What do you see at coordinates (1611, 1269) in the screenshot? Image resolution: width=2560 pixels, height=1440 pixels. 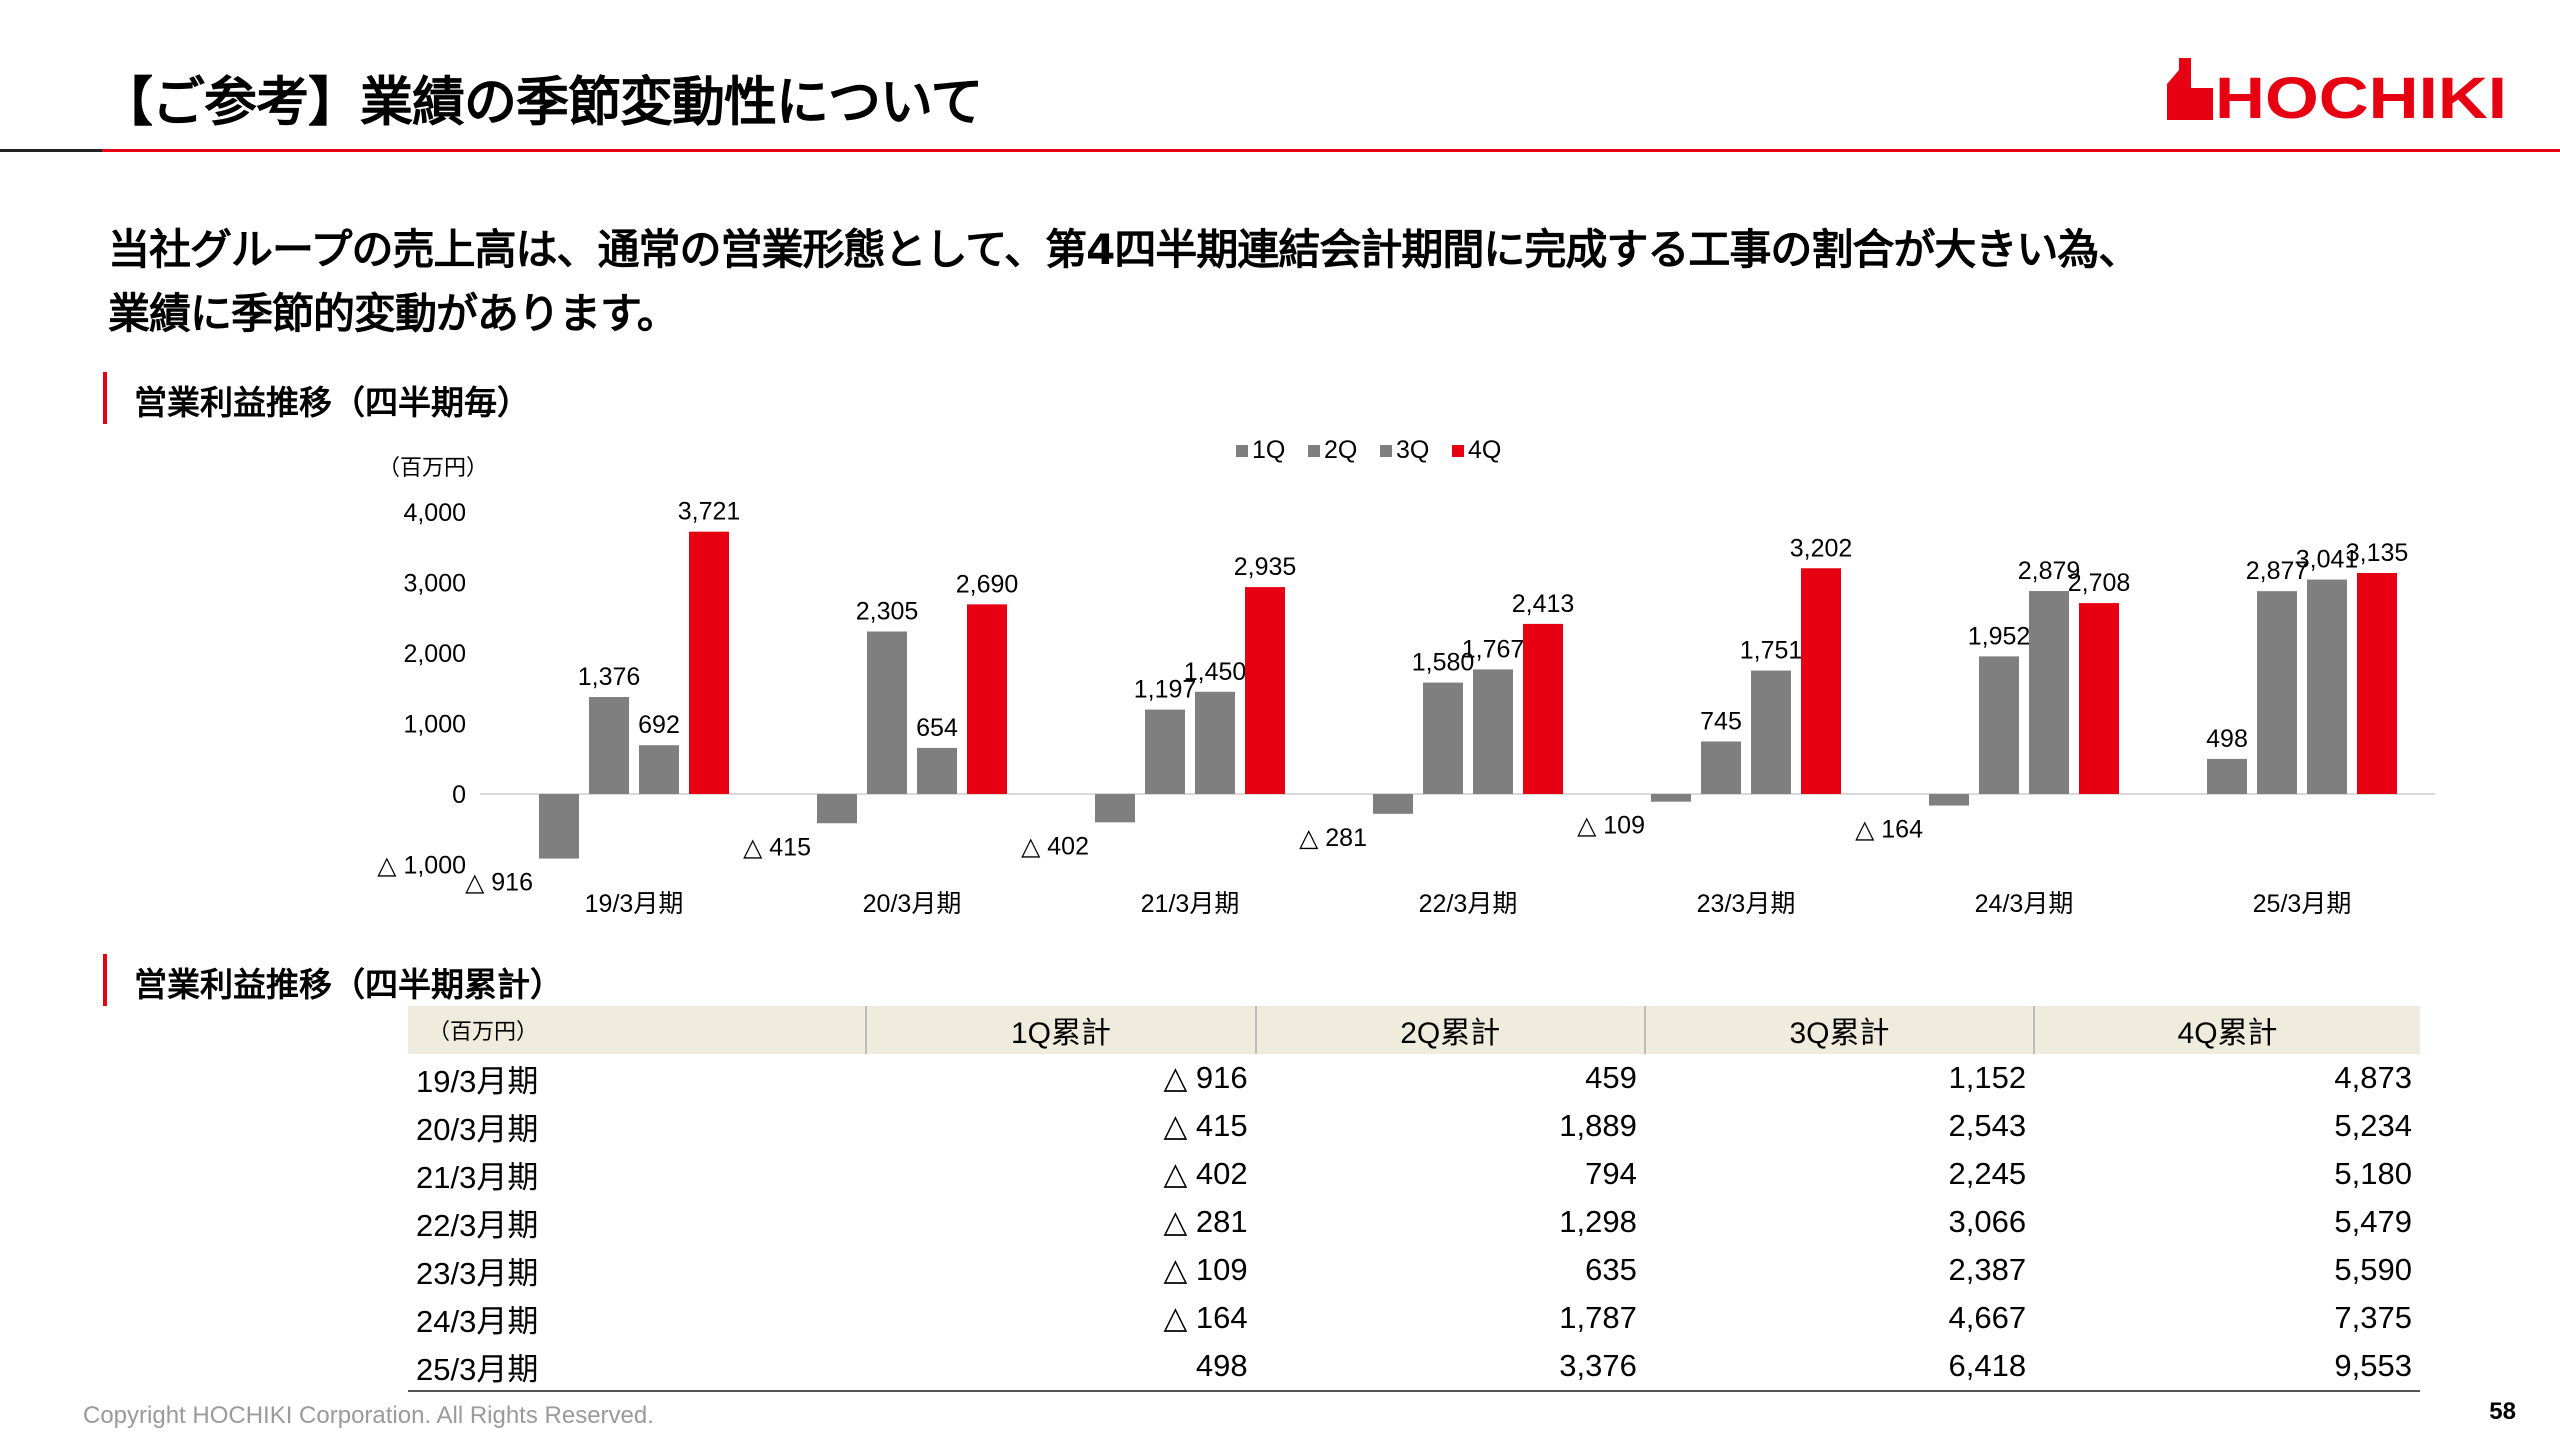 I see `table-cell: 635` at bounding box center [1611, 1269].